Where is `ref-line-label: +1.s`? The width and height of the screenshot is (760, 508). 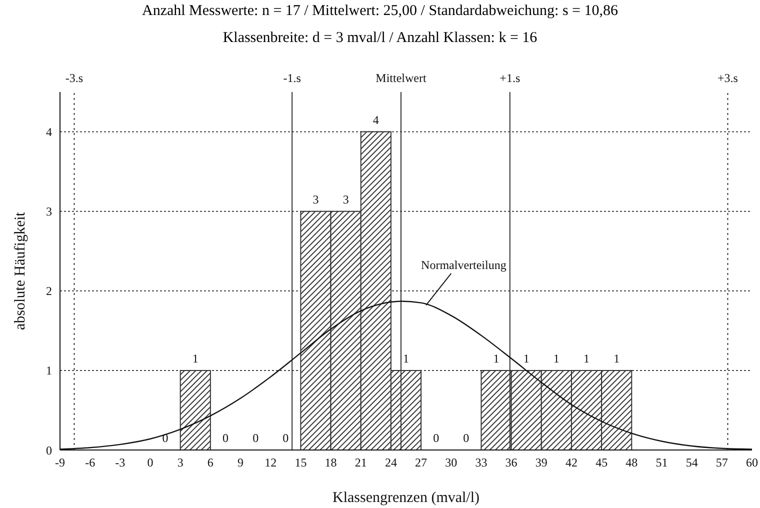 ref-line-label: +1.s is located at coordinates (510, 78).